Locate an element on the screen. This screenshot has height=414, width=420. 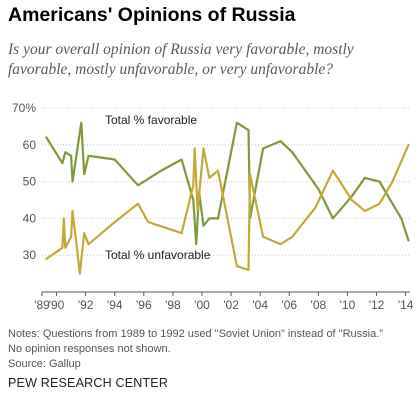
favorable-series-label: Total % favorable is located at coordinates (151, 120).